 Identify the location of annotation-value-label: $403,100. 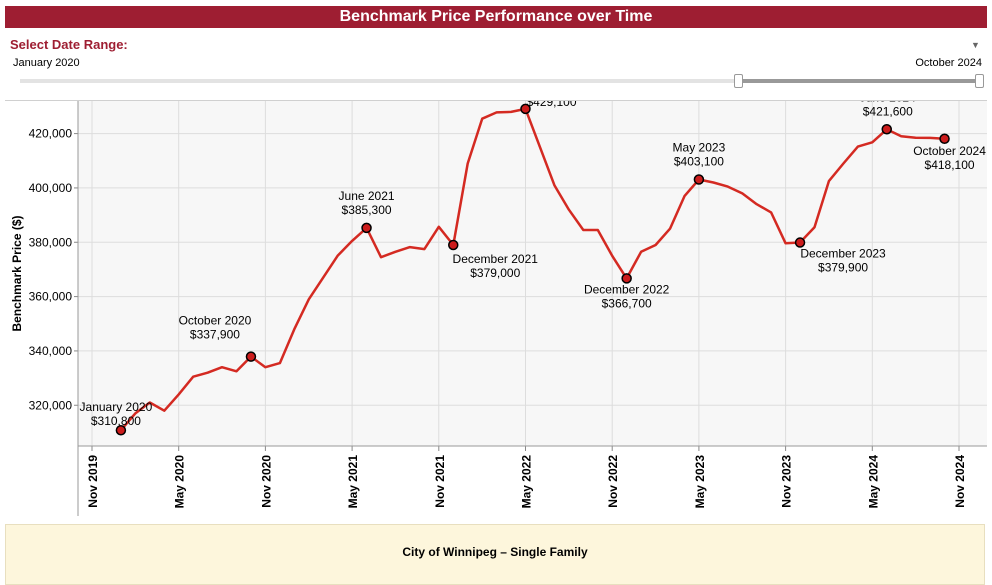
(699, 162).